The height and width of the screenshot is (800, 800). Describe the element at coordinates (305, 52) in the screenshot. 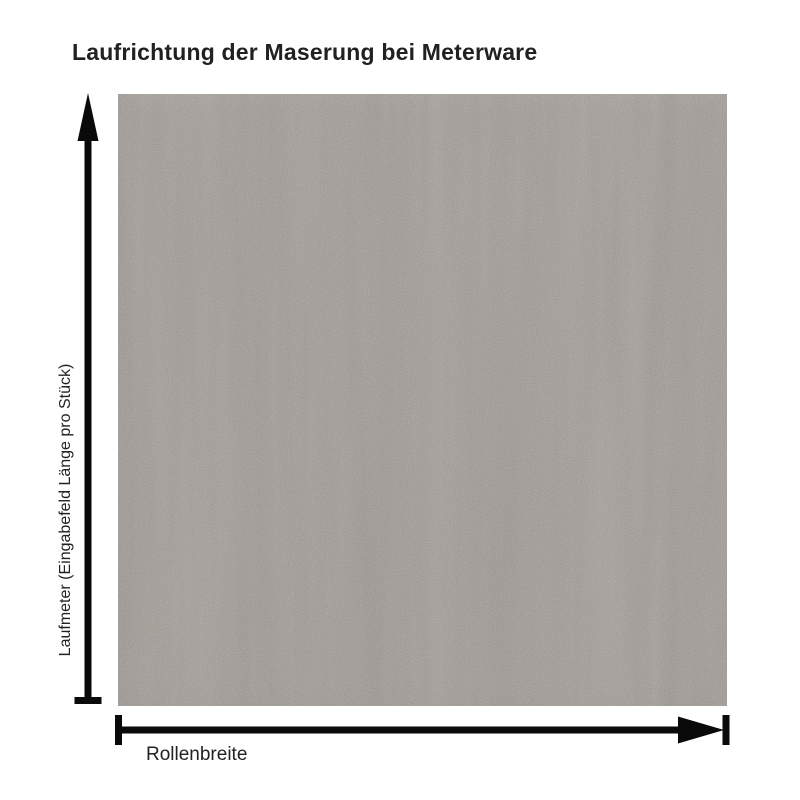

I see `page-title: Laufrichtung der Maserung bei Meterware` at that location.